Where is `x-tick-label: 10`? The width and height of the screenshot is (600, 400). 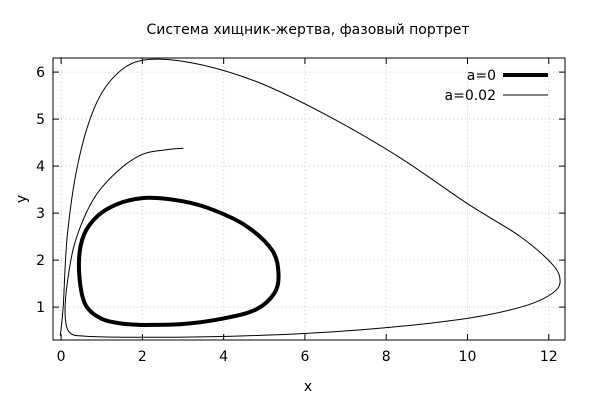
x-tick-label: 10 is located at coordinates (468, 357).